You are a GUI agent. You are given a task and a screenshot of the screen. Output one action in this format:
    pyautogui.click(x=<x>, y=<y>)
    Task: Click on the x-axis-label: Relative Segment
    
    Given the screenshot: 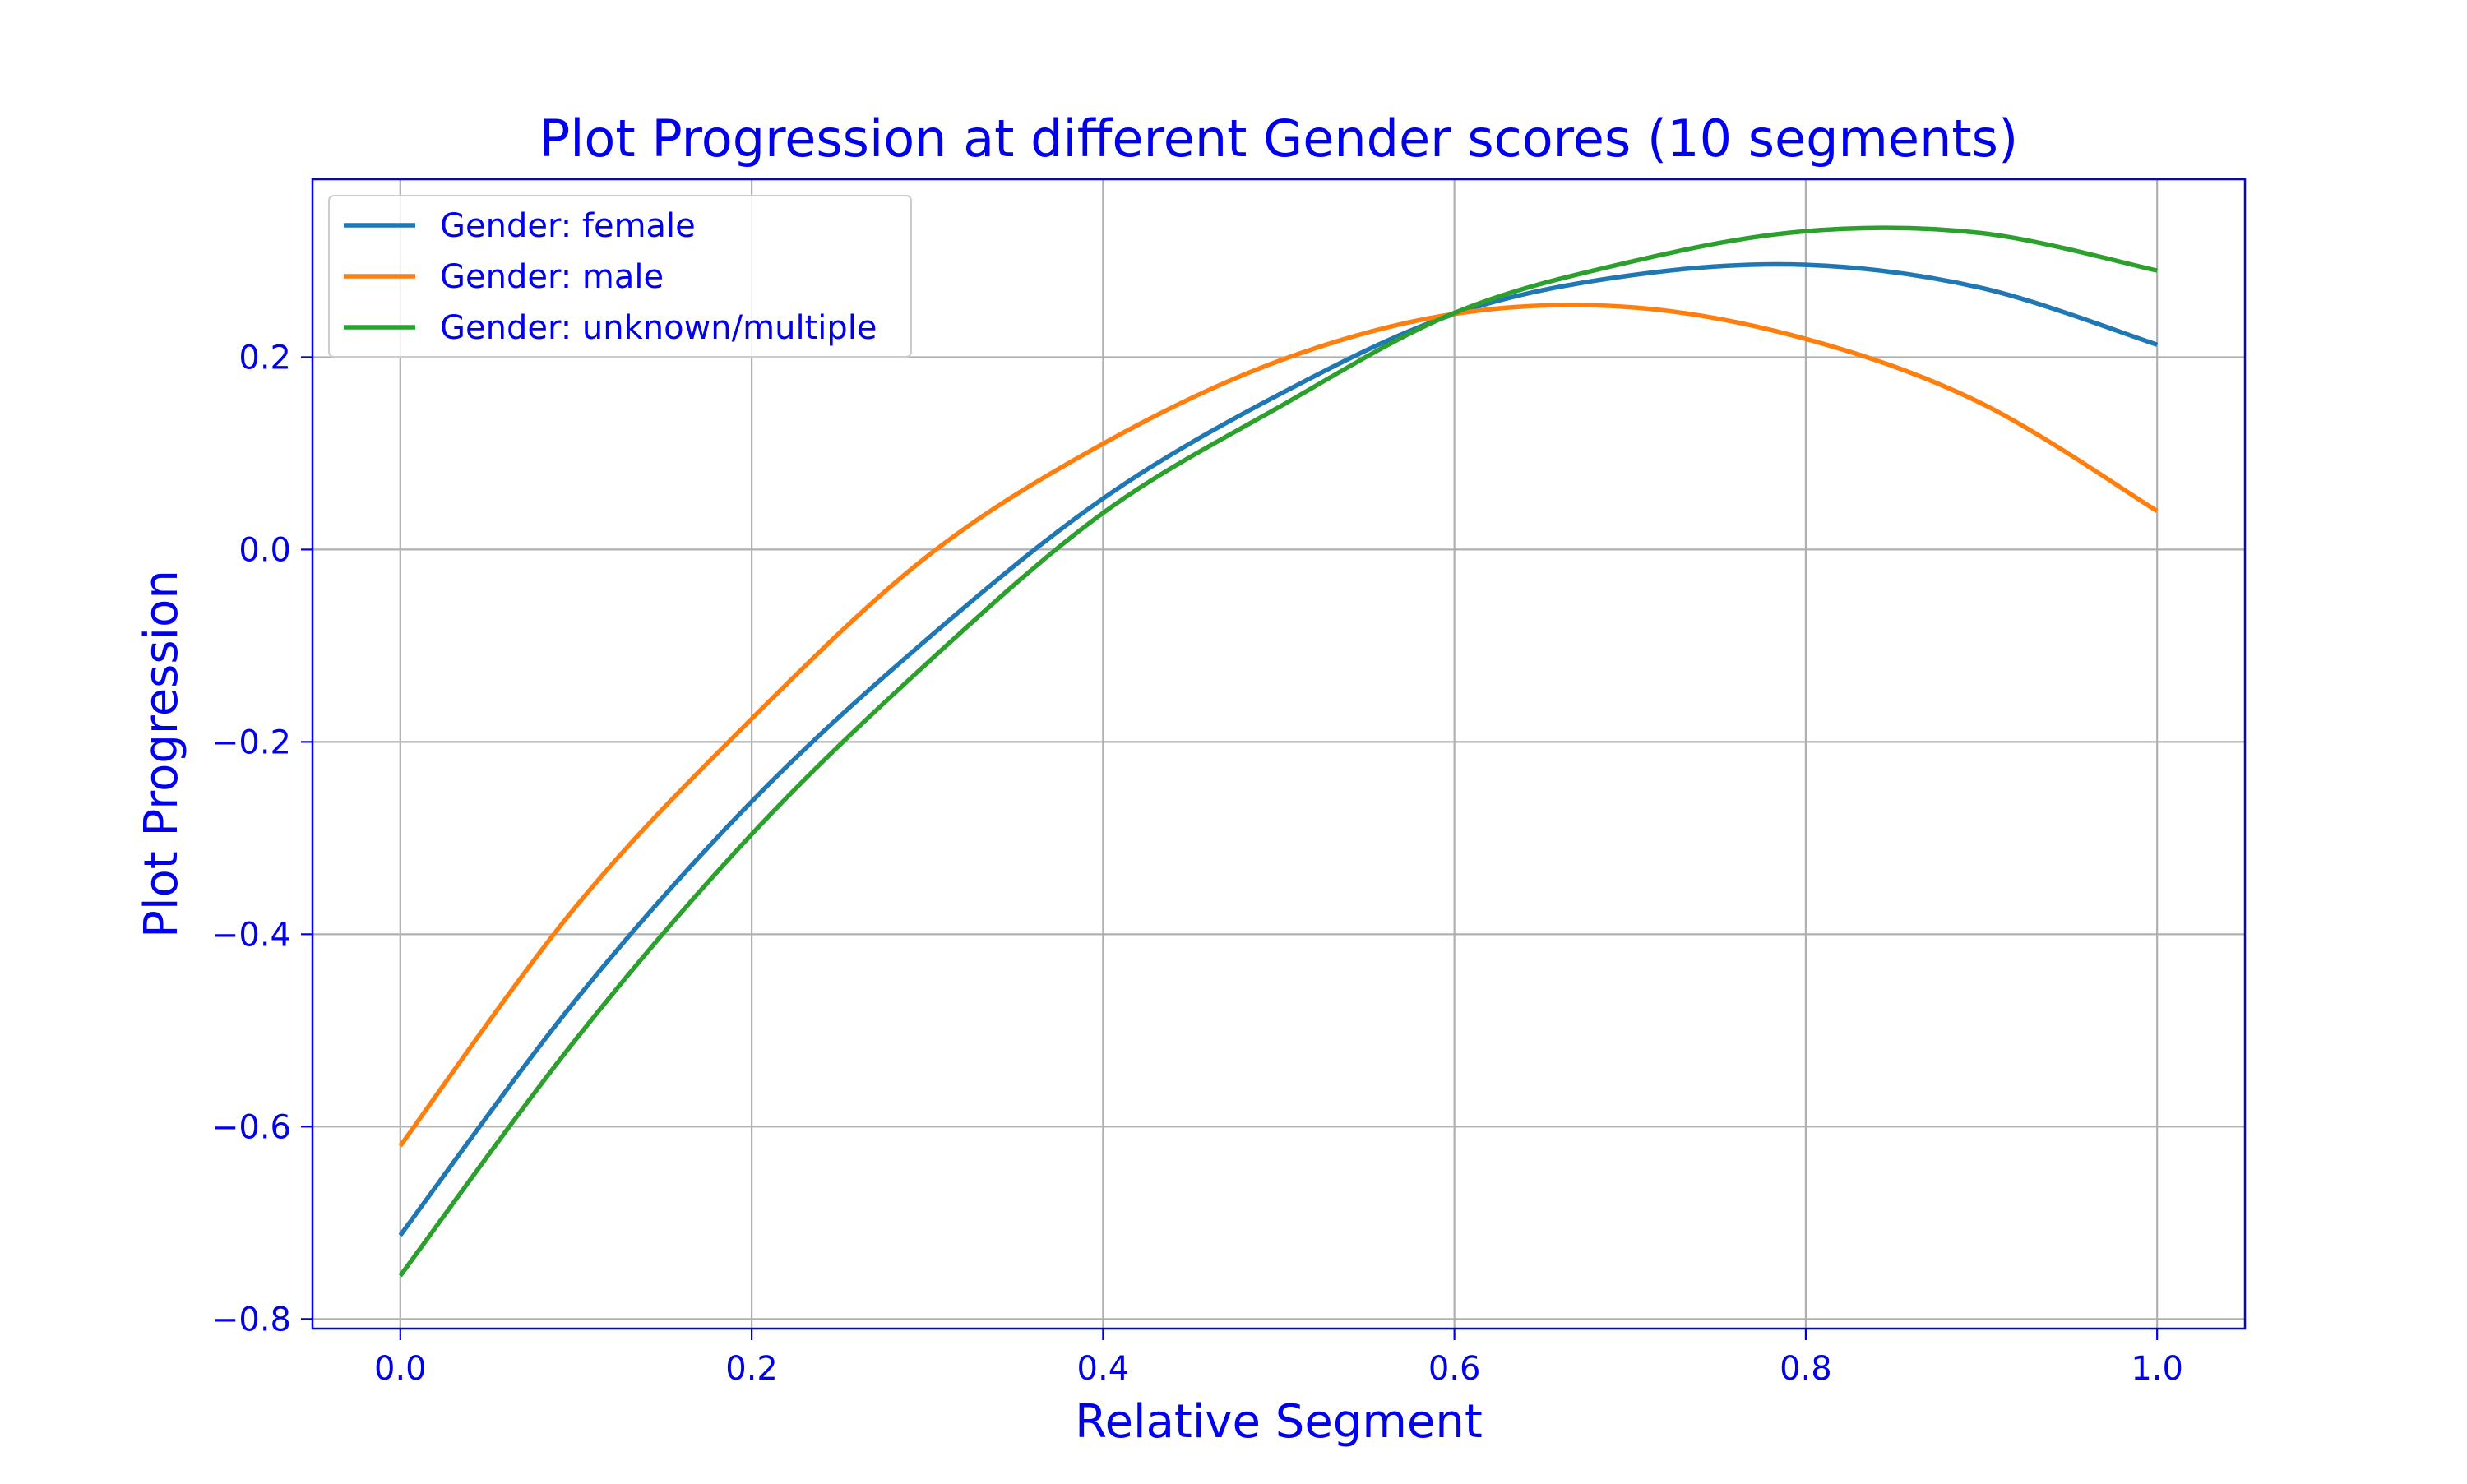 What is the action you would take?
    pyautogui.click(x=1279, y=1422)
    